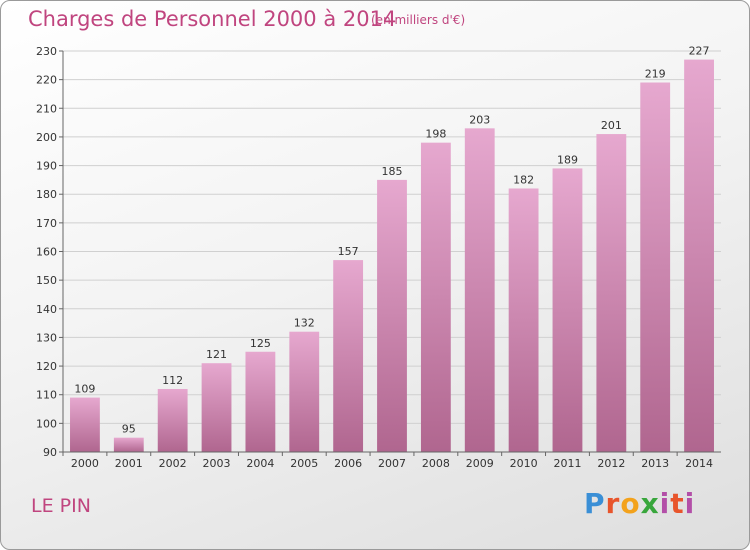  I want to click on x-tick-label: 2003, so click(217, 463).